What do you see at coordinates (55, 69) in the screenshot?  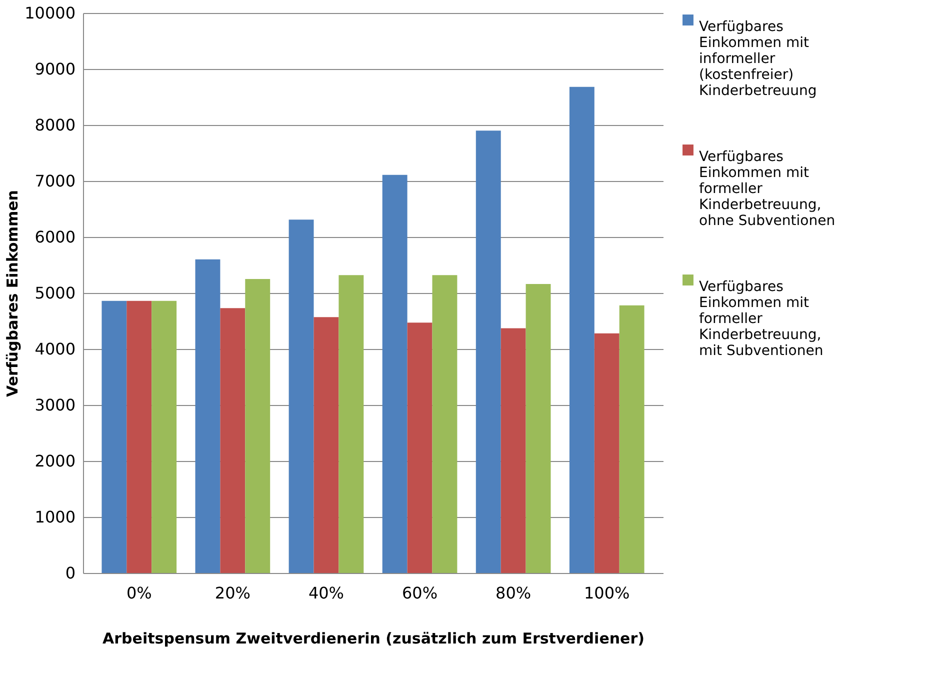 I see `y-tick-label: 9000` at bounding box center [55, 69].